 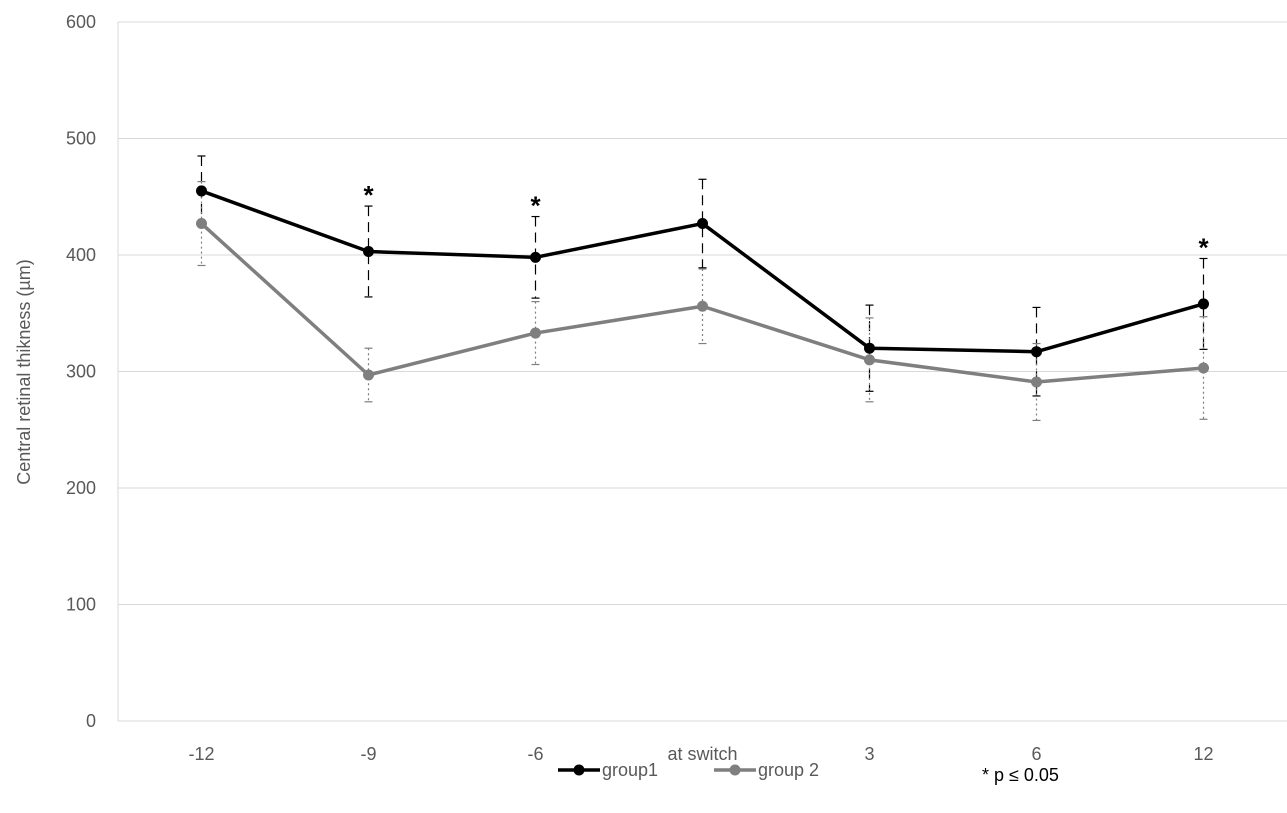 What do you see at coordinates (368, 754) in the screenshot?
I see `x-tick-label: -9` at bounding box center [368, 754].